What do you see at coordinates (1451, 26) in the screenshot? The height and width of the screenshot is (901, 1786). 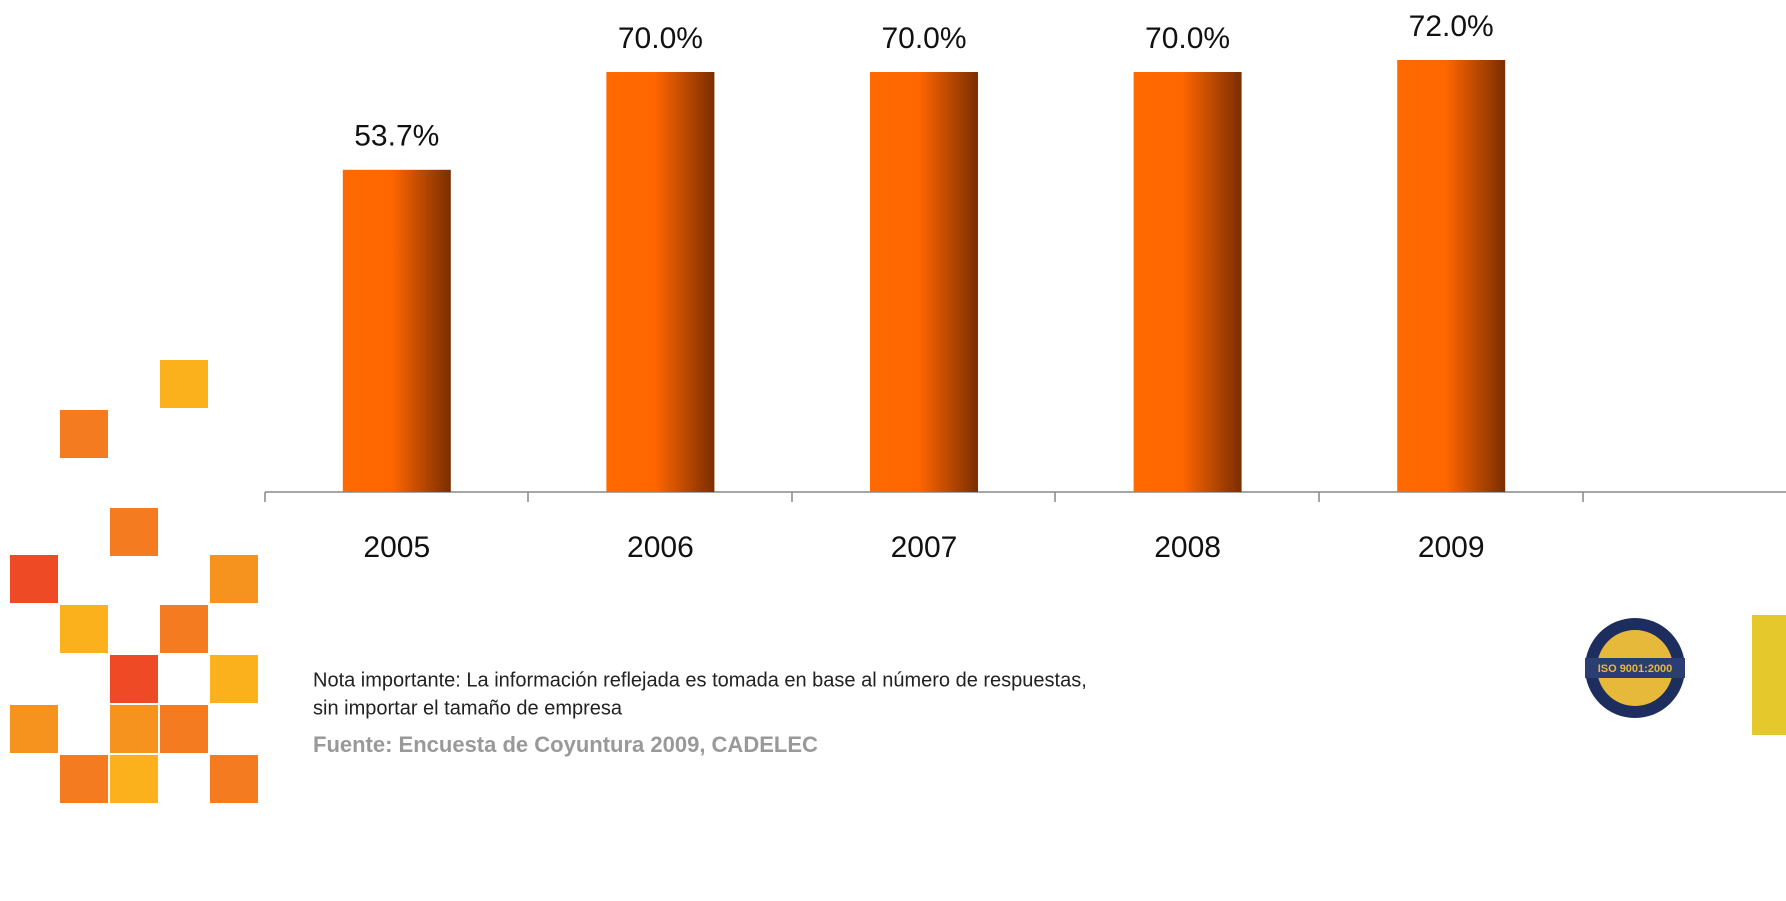 I see `value-label: 72.0%` at bounding box center [1451, 26].